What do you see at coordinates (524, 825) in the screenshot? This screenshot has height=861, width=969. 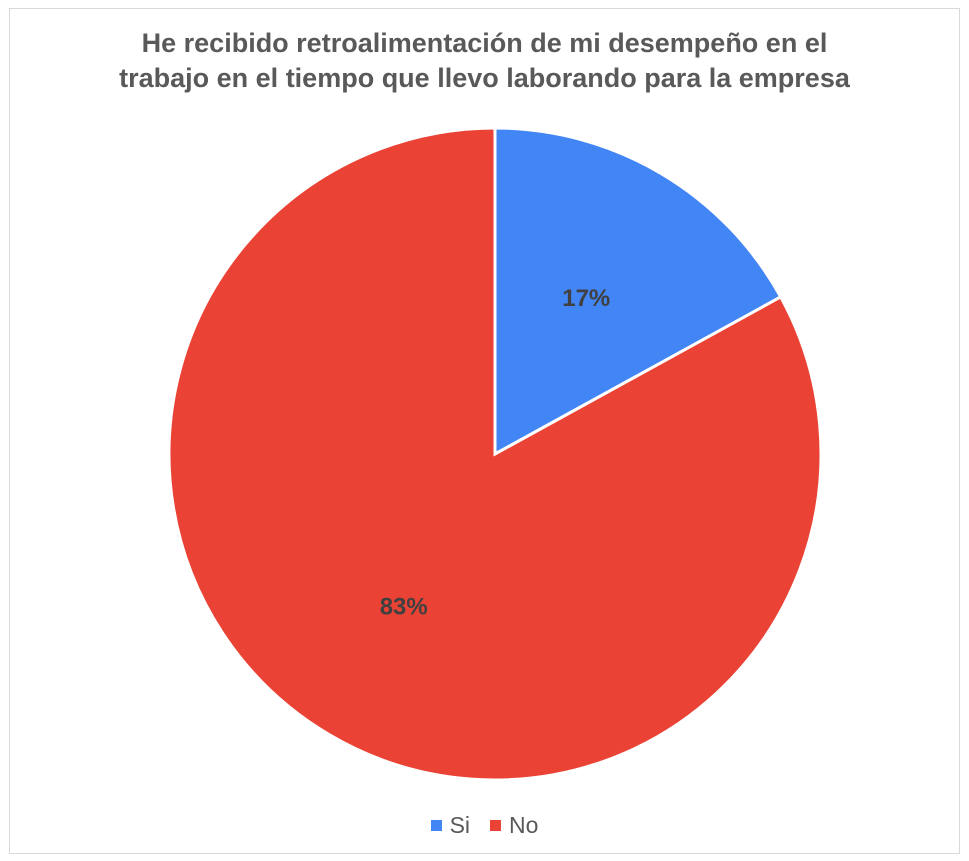 I see `legend-label-no: No` at bounding box center [524, 825].